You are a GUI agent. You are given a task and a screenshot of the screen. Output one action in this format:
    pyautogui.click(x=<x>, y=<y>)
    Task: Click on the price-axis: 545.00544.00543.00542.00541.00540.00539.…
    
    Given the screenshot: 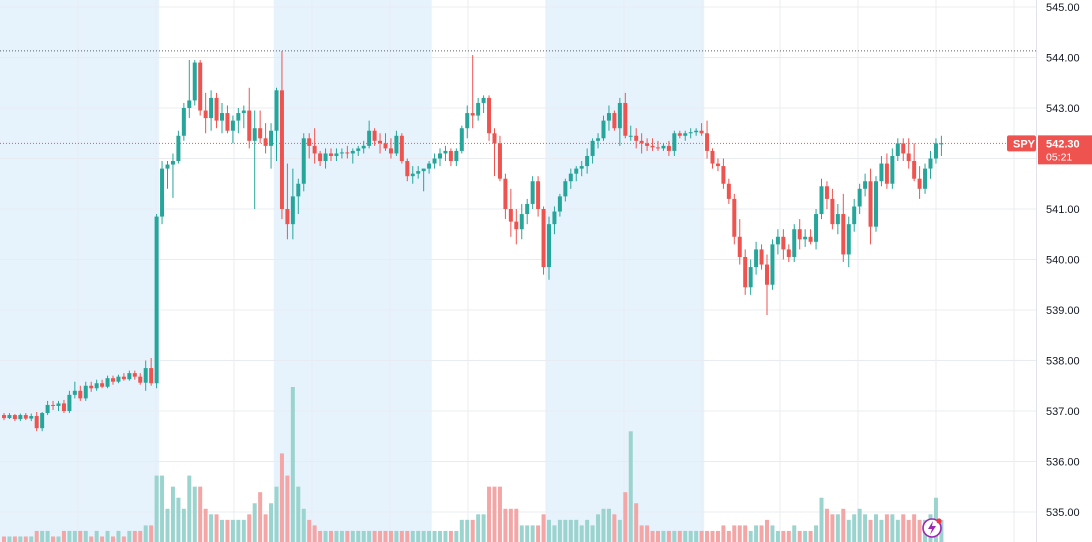 What is the action you would take?
    pyautogui.click(x=1064, y=271)
    